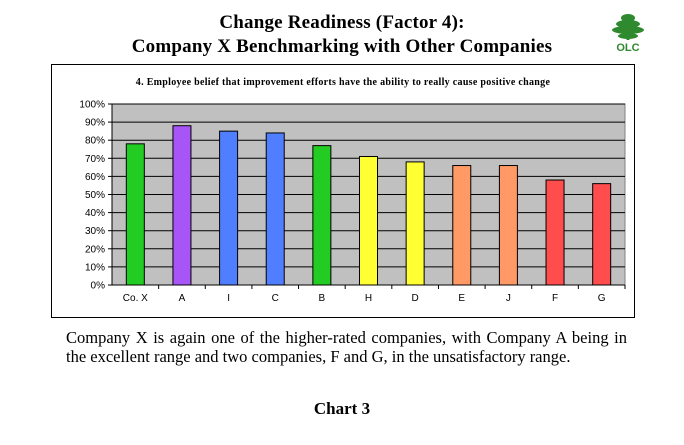  What do you see at coordinates (555, 232) in the screenshot?
I see `bar-f` at bounding box center [555, 232].